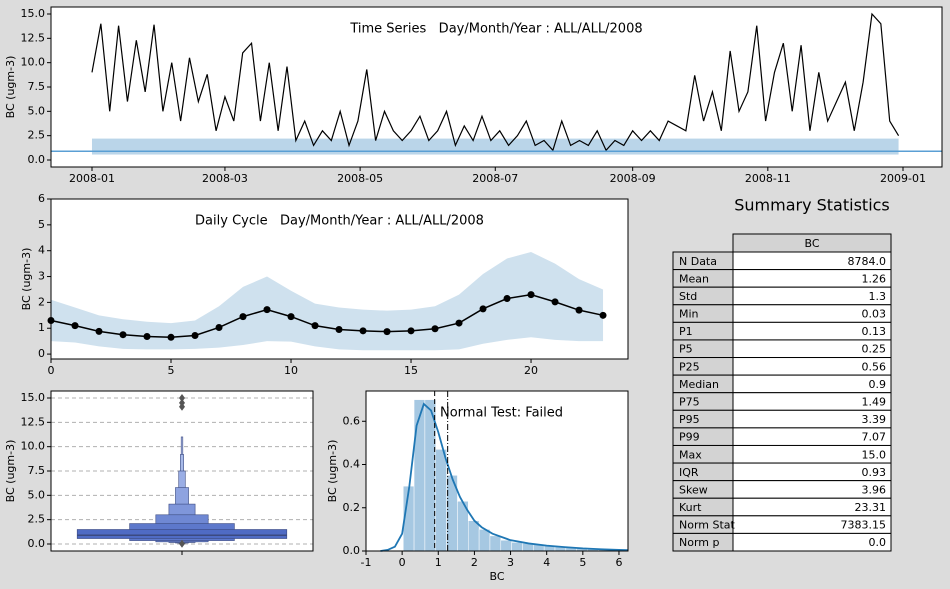 The width and height of the screenshot is (950, 589). I want to click on y-tick-label: 2.5, so click(37, 519).